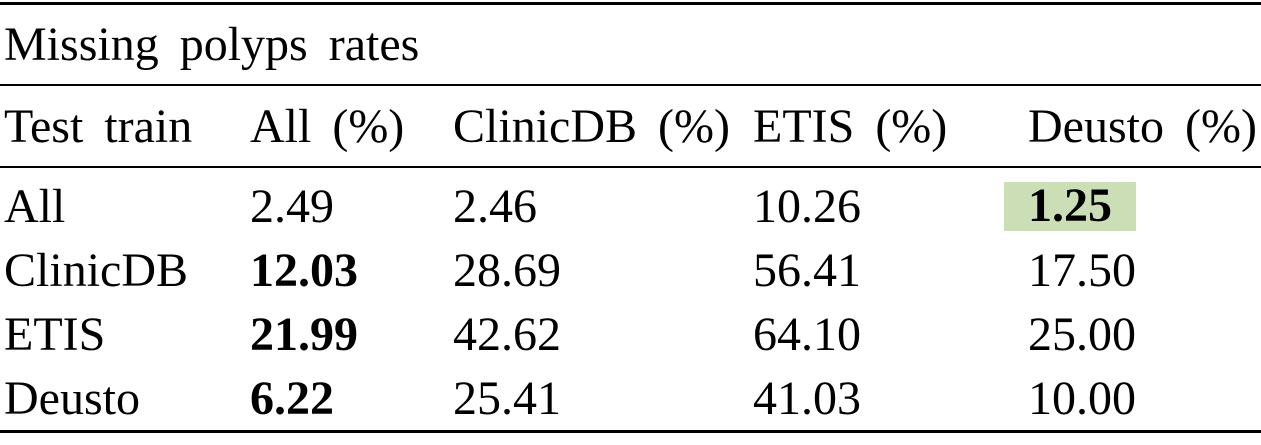  I want to click on cell-all-clinicdb: 2.46, so click(495, 206).